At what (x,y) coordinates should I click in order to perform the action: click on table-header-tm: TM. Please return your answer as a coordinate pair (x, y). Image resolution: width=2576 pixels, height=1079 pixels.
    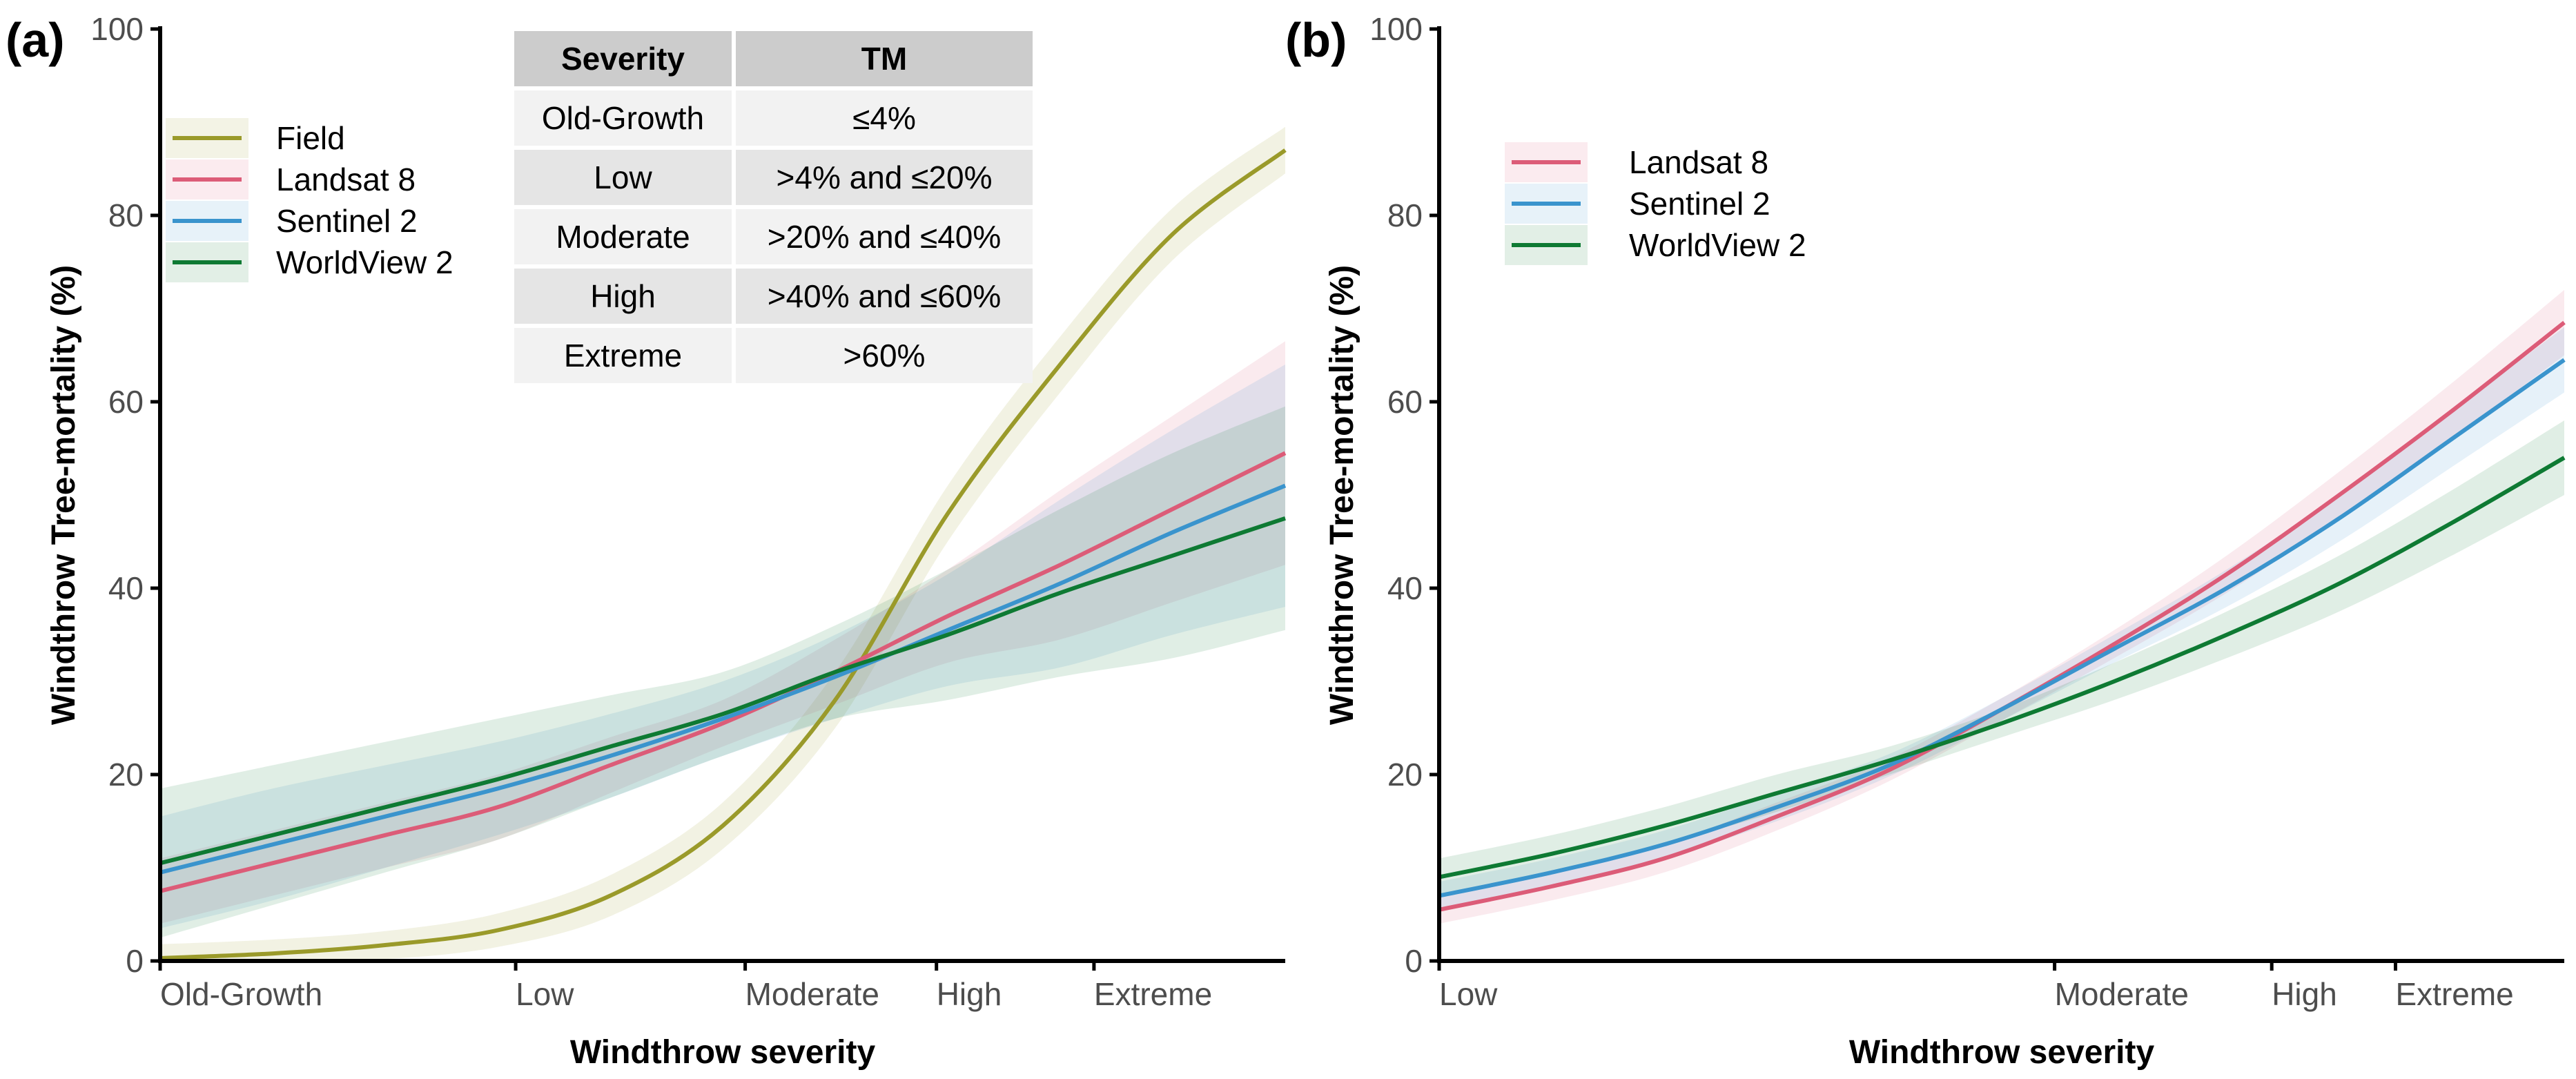
    Looking at the image, I should click on (884, 59).